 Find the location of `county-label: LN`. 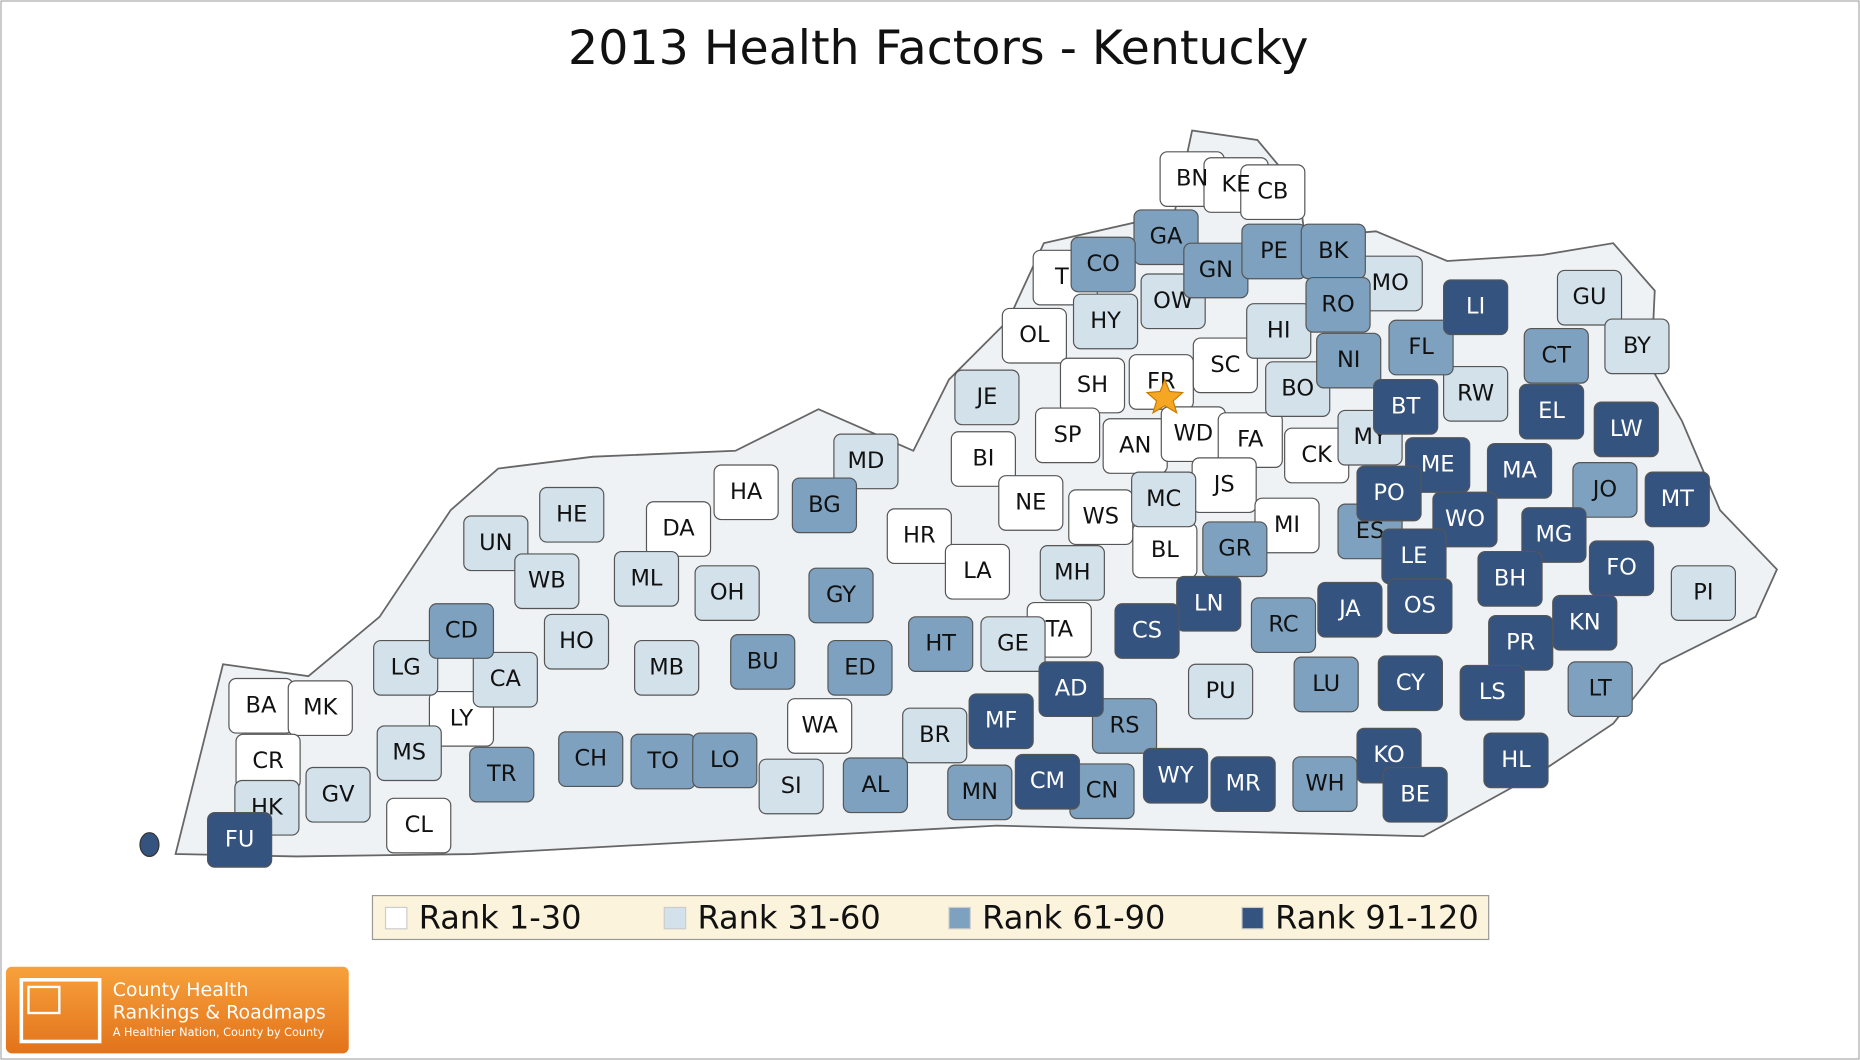

county-label: LN is located at coordinates (1208, 603).